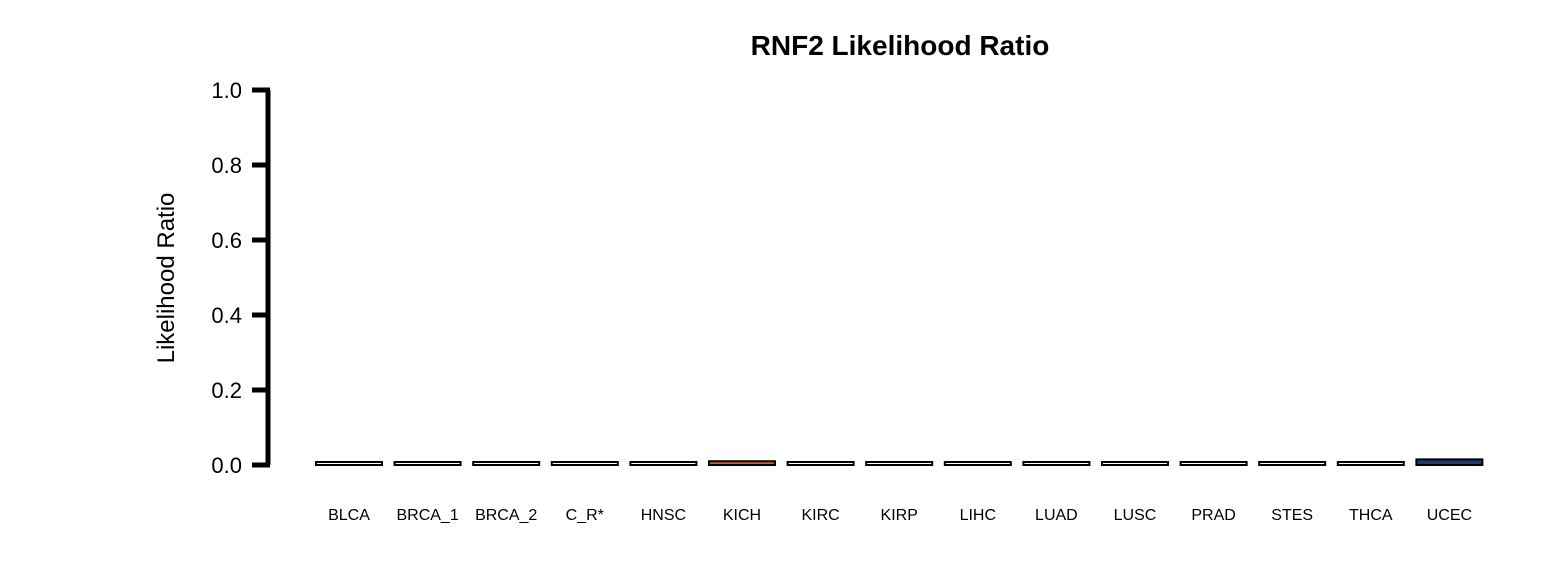  I want to click on bar-blca, so click(349, 463).